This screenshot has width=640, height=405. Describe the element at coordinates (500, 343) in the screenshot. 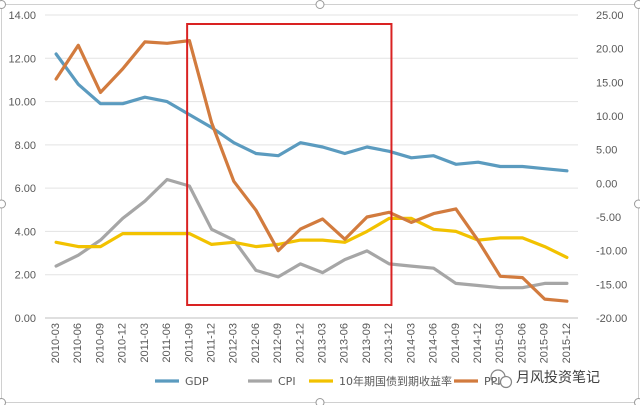

I see `x-axis-tick-label: 2015-03` at that location.